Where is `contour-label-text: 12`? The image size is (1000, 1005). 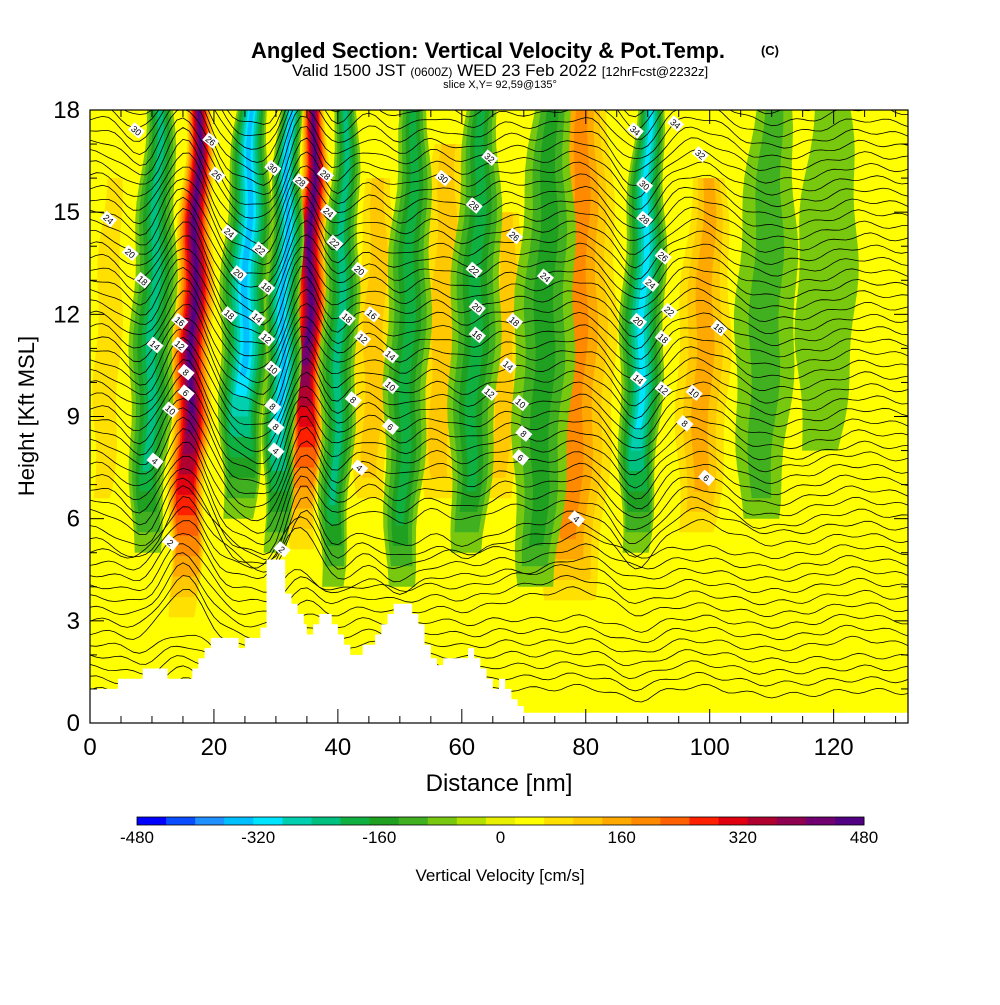 contour-label-text: 12 is located at coordinates (180, 345).